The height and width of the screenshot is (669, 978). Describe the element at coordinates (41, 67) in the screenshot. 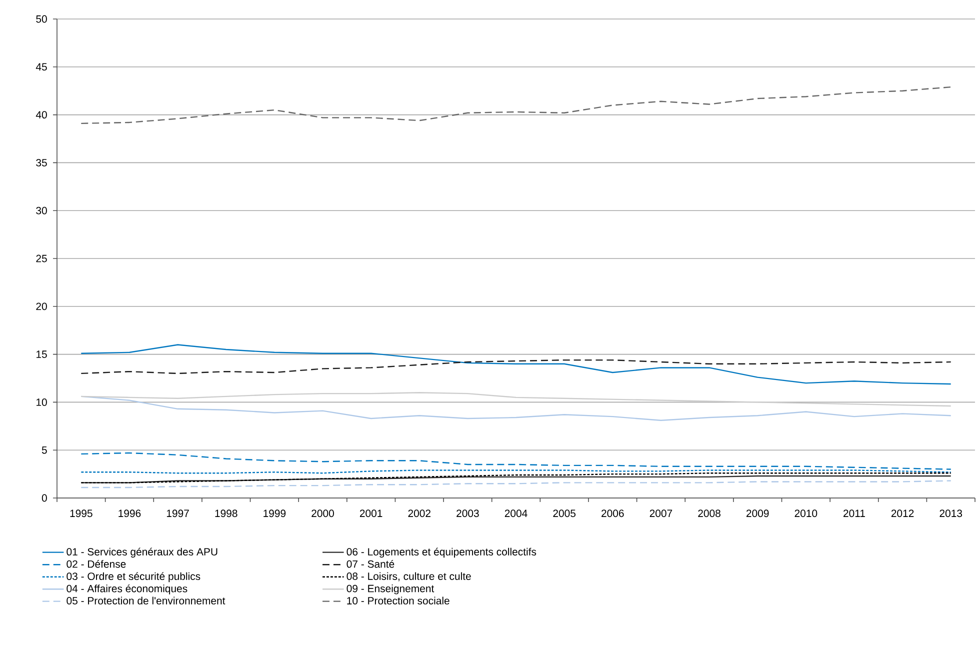

I see `y-tick-label: 45` at that location.